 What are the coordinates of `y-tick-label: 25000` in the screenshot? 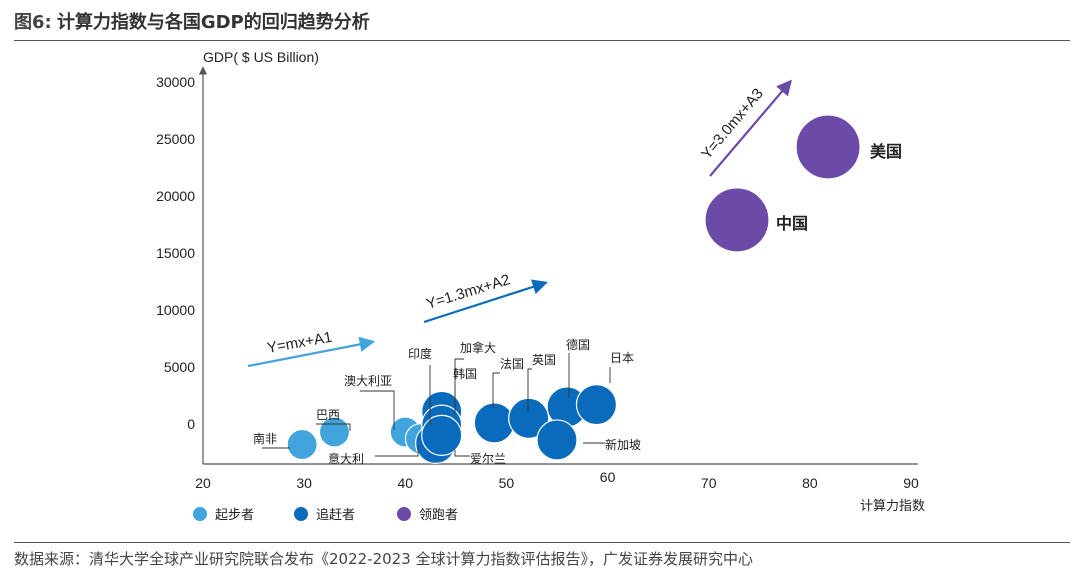 It's located at (175, 139).